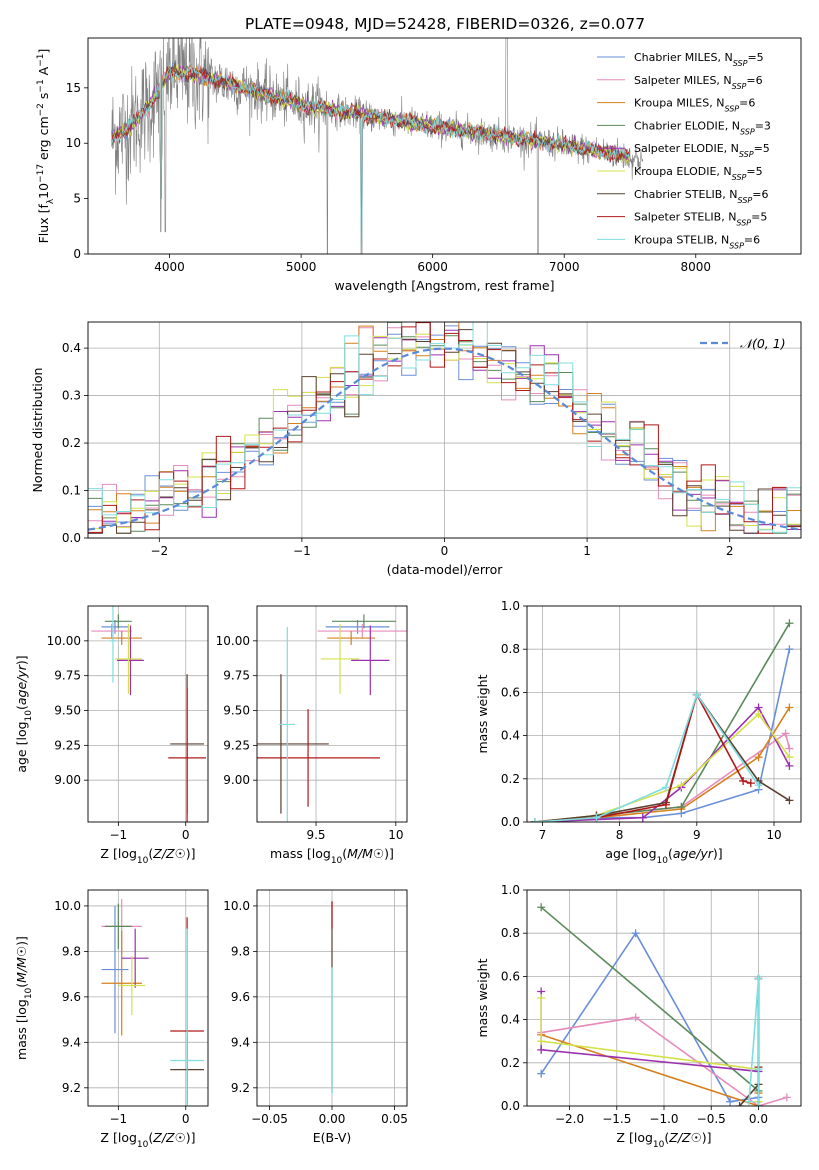  I want to click on y-axis-label-part: 10, so click(43, 191).